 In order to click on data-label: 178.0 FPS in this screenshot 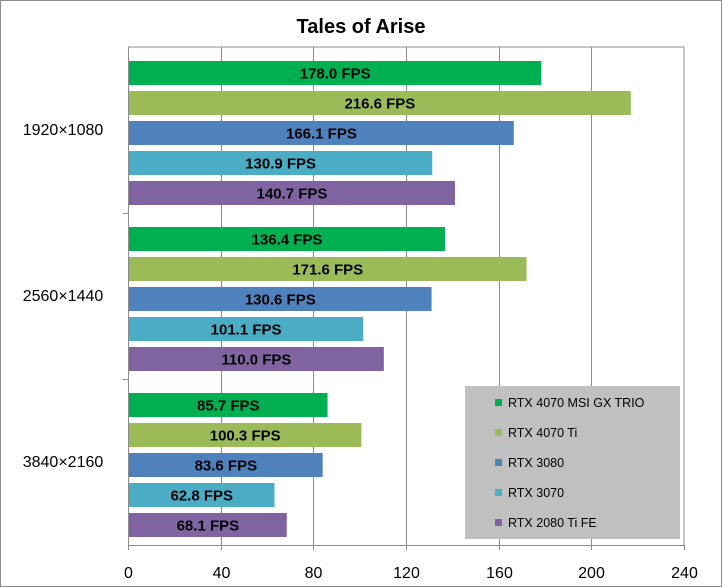, I will do `click(335, 74)`.